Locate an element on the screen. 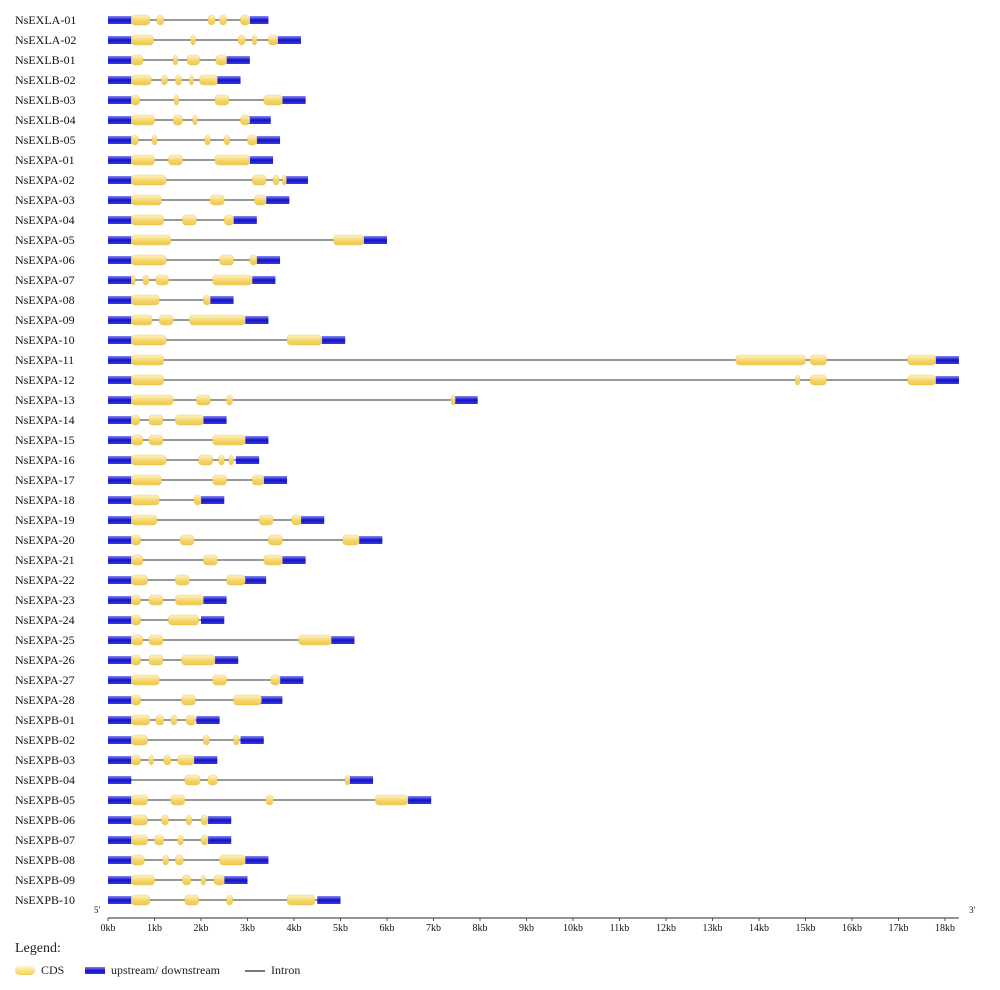  gene-row: NsEXPB-04 is located at coordinates (194, 780).